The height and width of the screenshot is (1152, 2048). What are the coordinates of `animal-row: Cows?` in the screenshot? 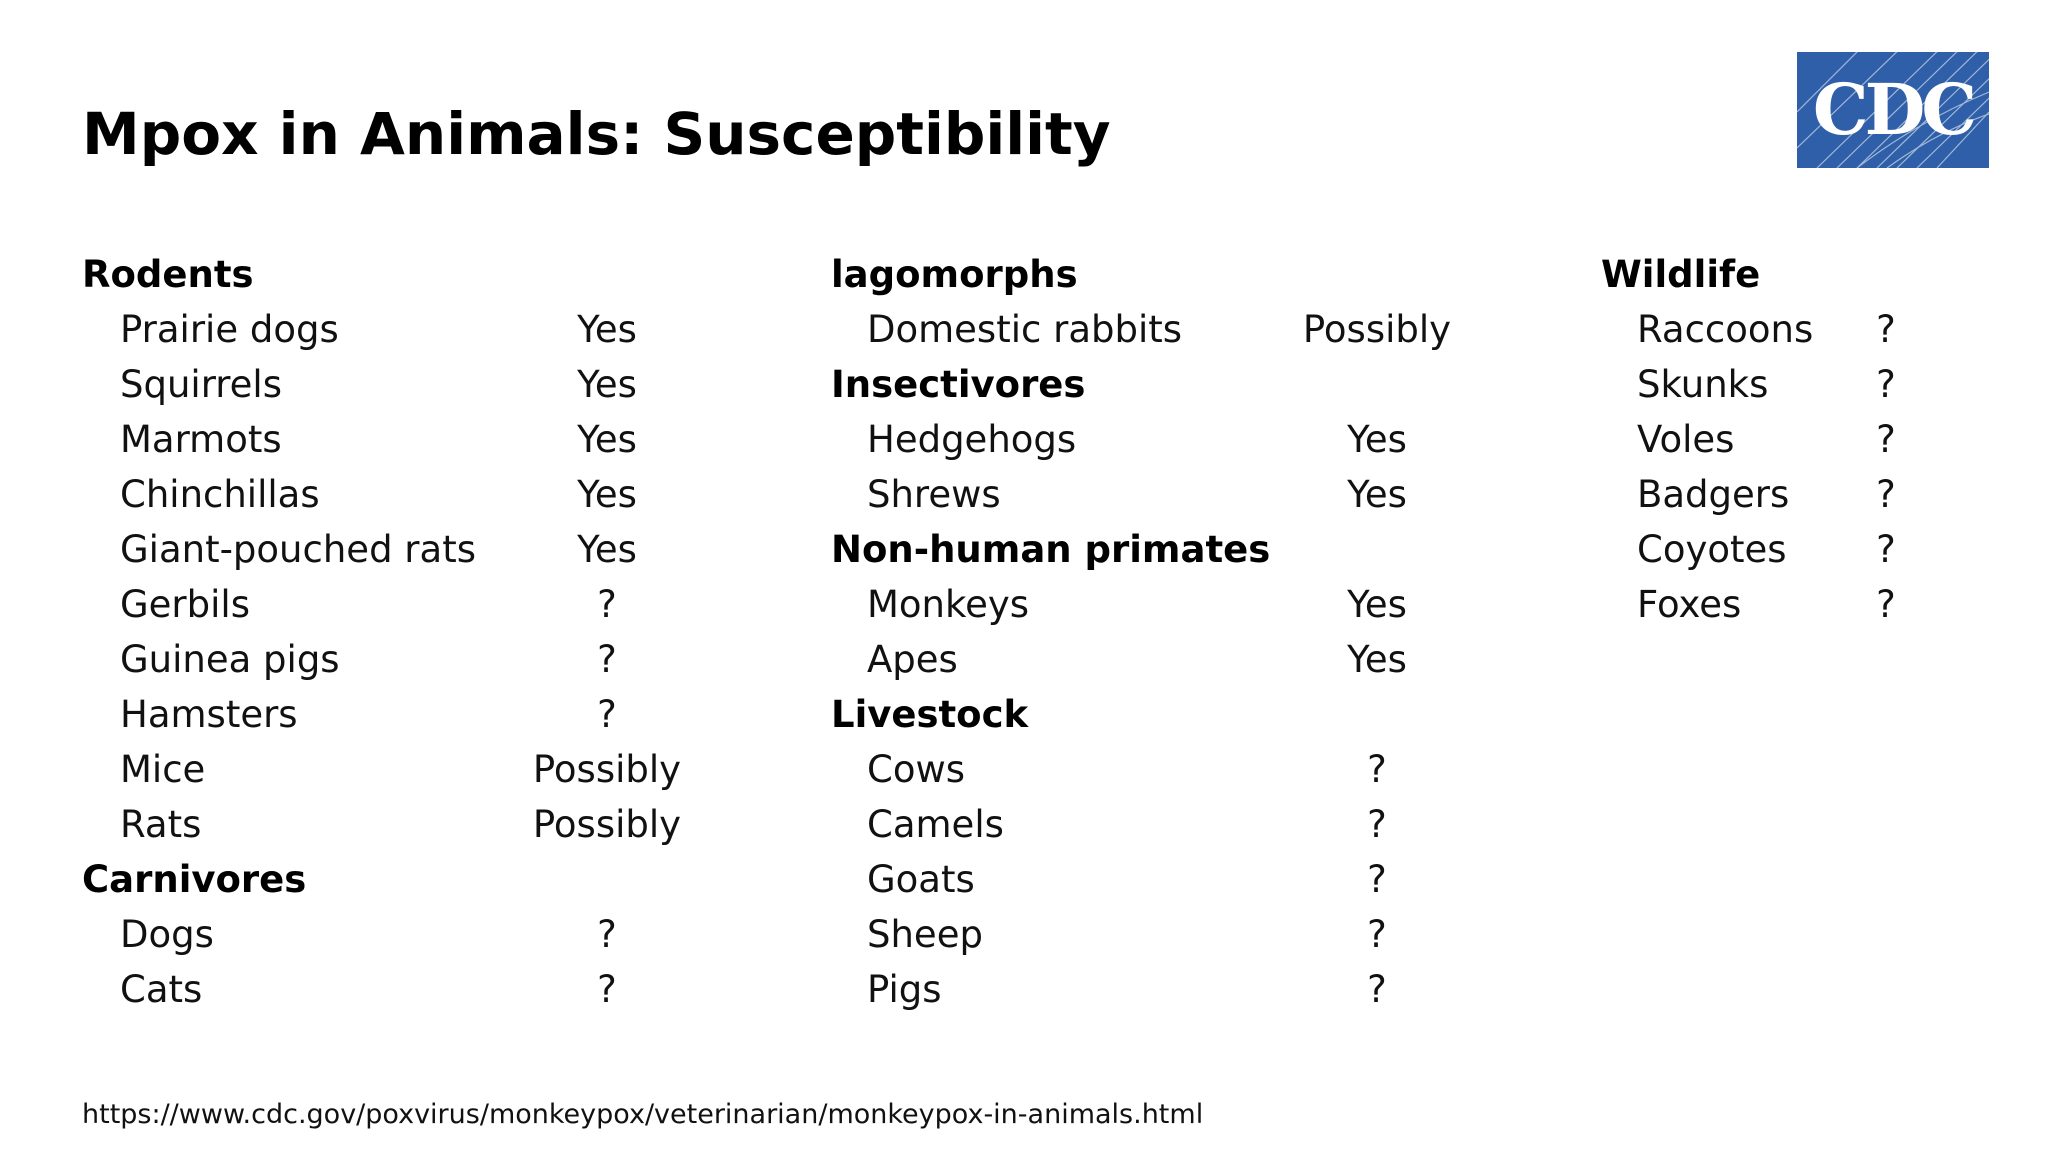 It's located at (1181, 769).